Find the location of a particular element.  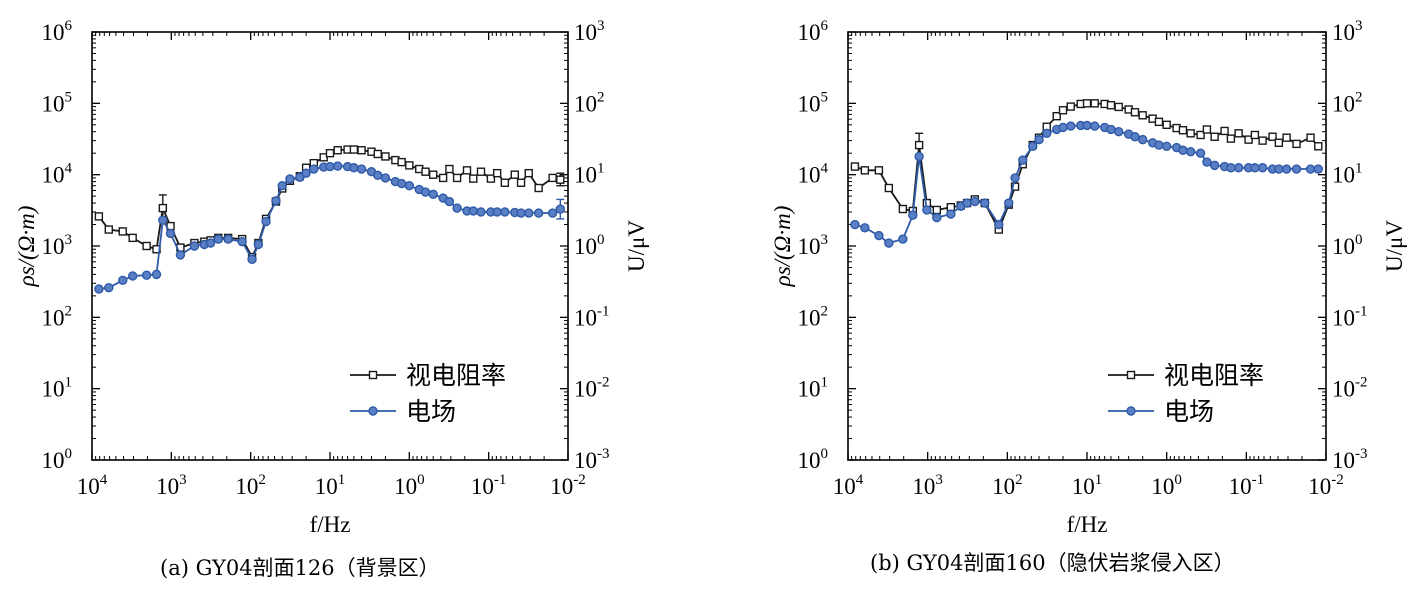

y-left-tick-label: 10¹ is located at coordinates (813, 388).